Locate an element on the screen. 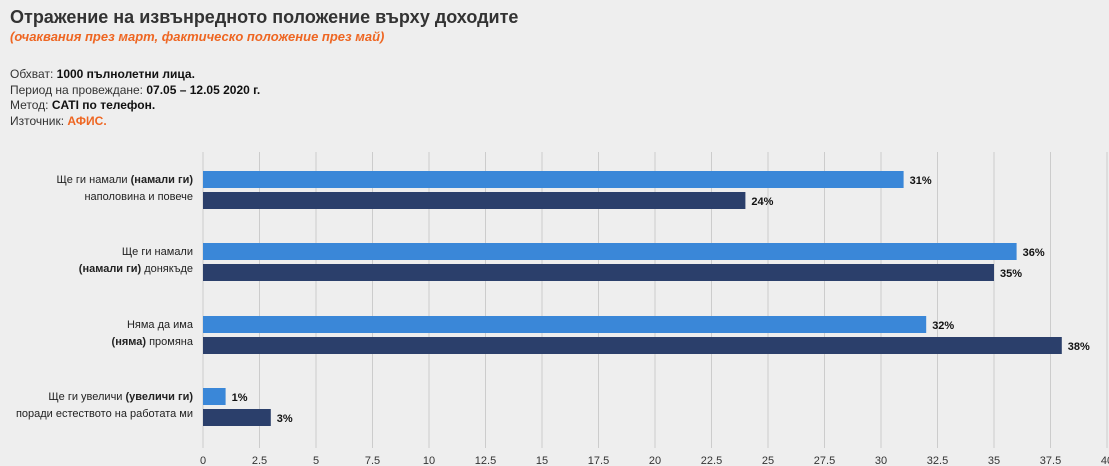 The width and height of the screenshot is (1109, 466). x-tick-label: 22.5 is located at coordinates (711, 460).